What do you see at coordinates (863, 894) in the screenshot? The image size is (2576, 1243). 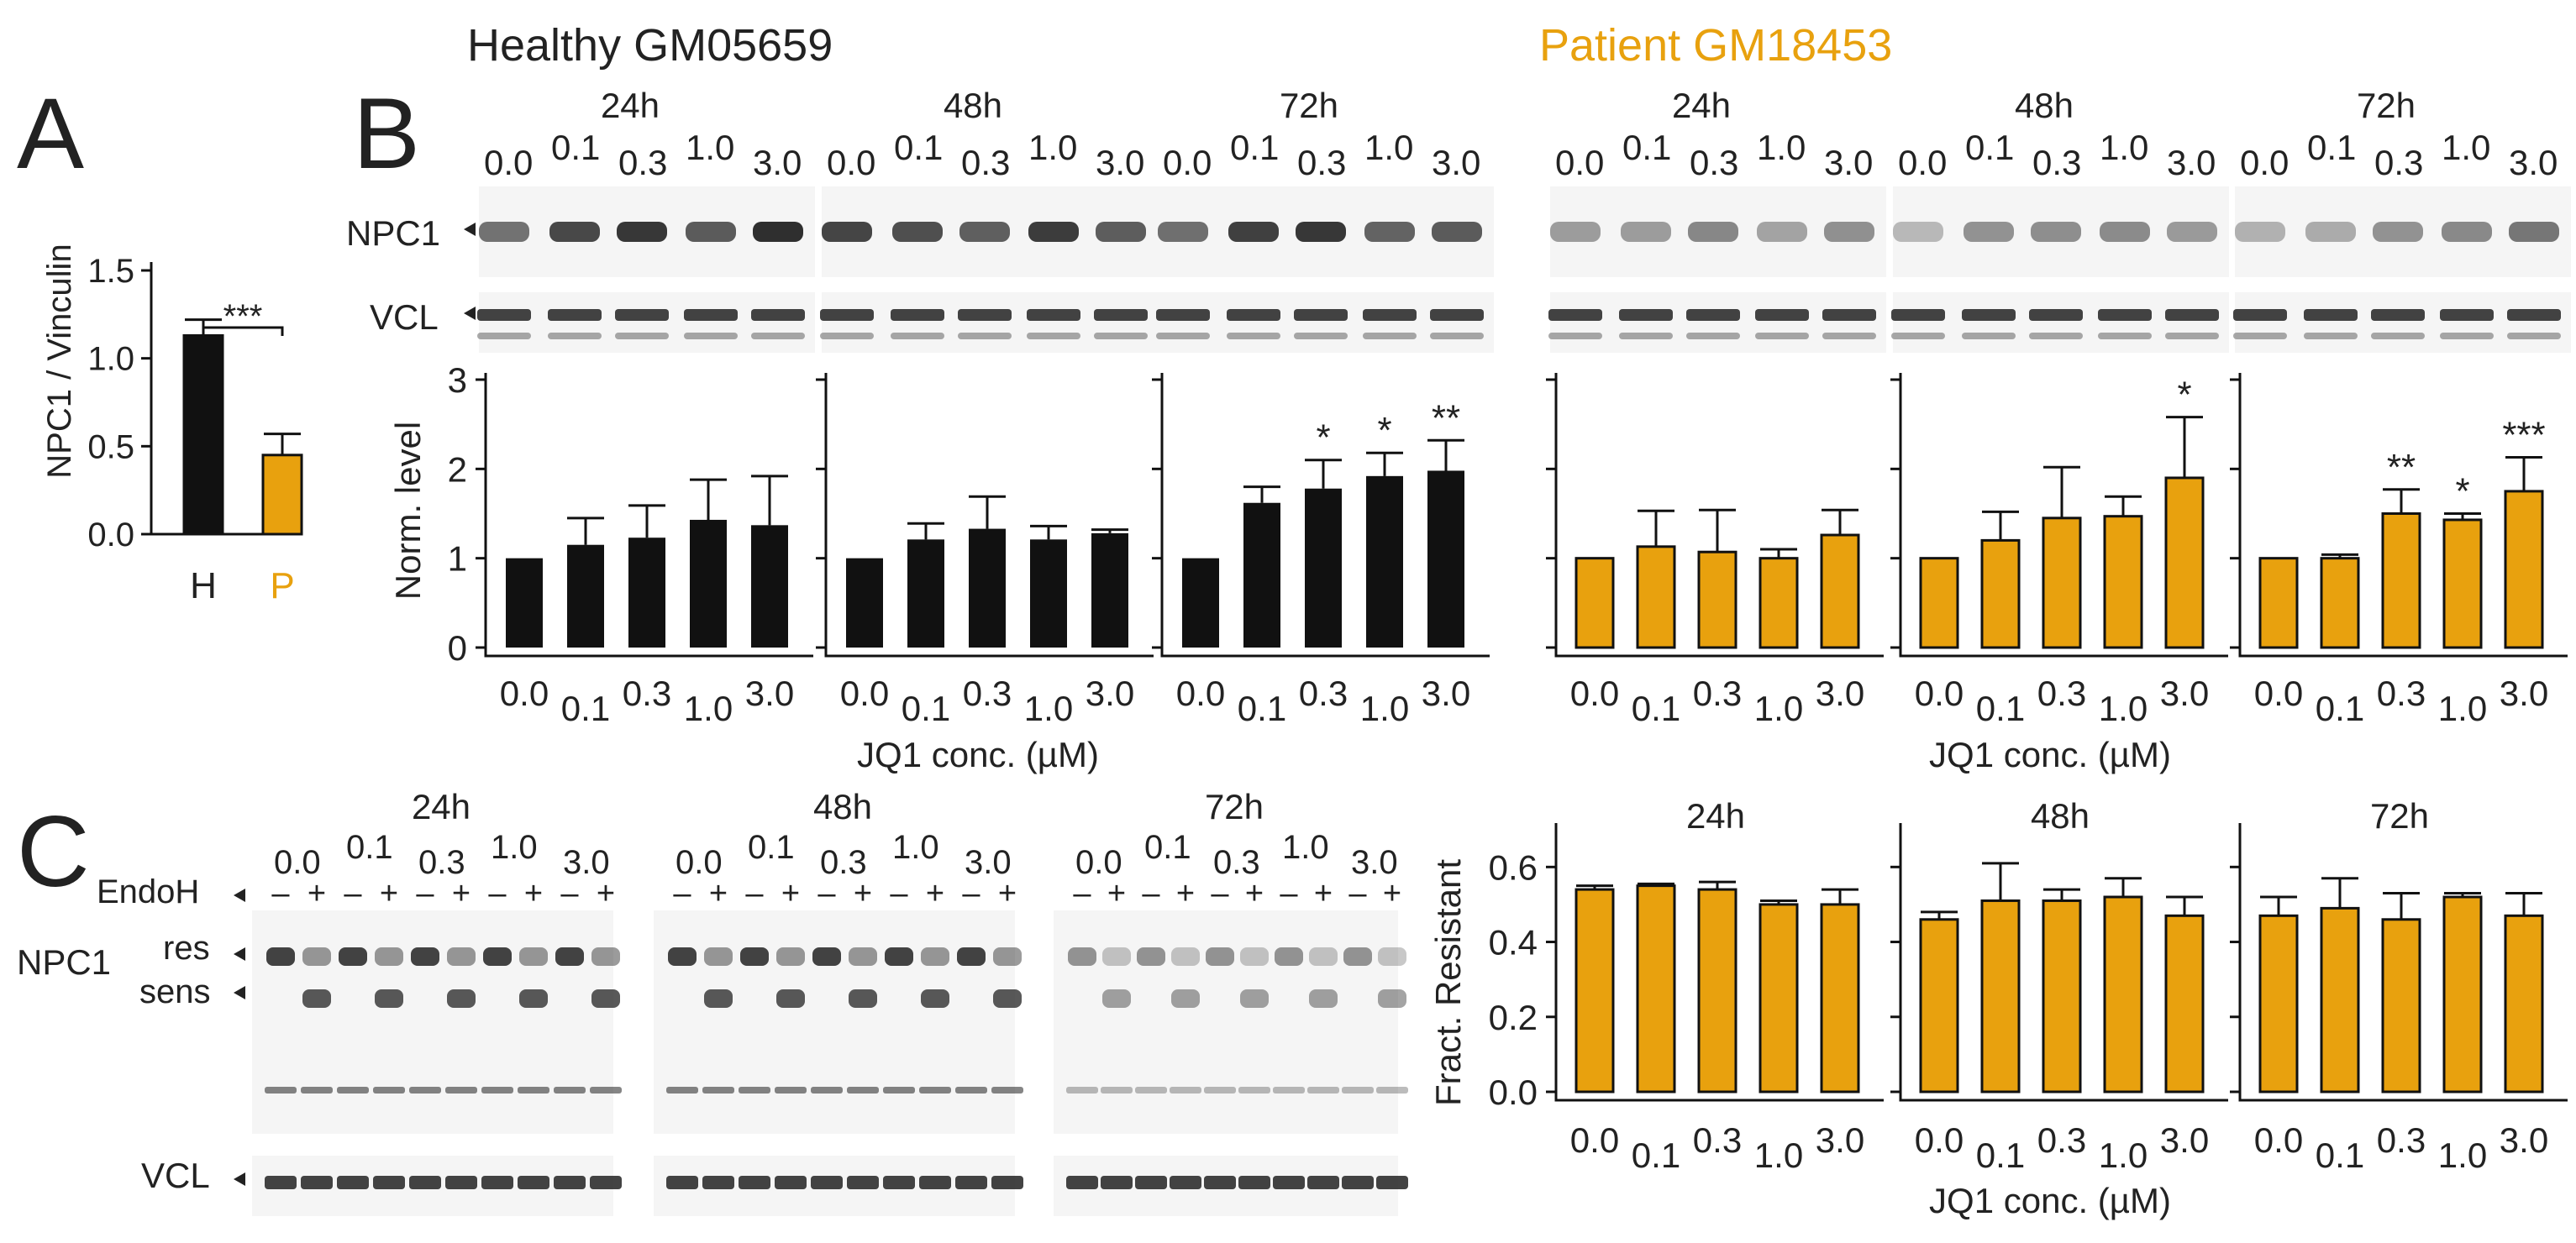 I see `panel-c-endoh-sign-1-5: +` at bounding box center [863, 894].